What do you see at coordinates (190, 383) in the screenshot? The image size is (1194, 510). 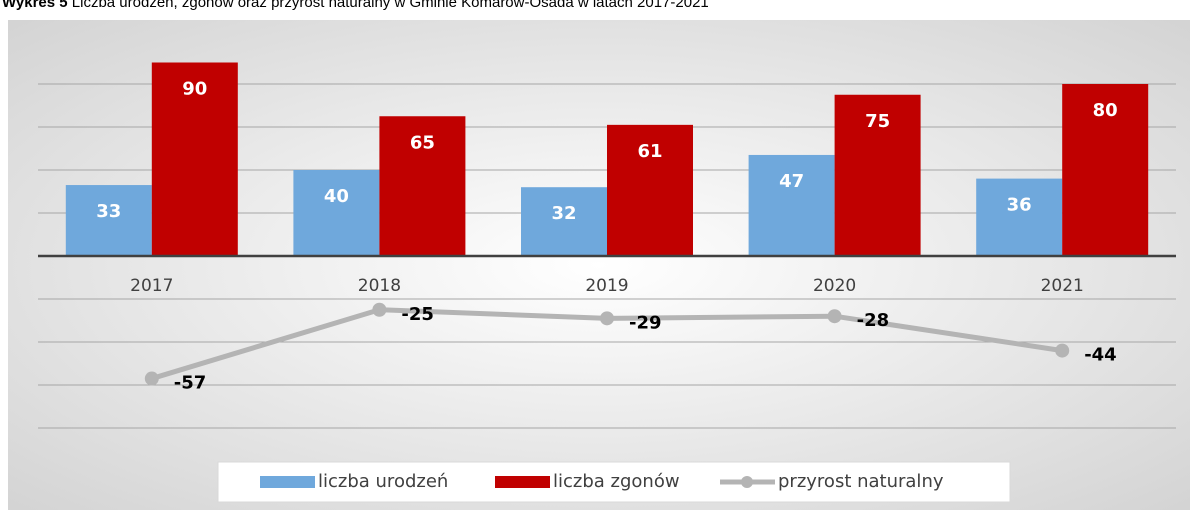 I see `data-label: -57` at bounding box center [190, 383].